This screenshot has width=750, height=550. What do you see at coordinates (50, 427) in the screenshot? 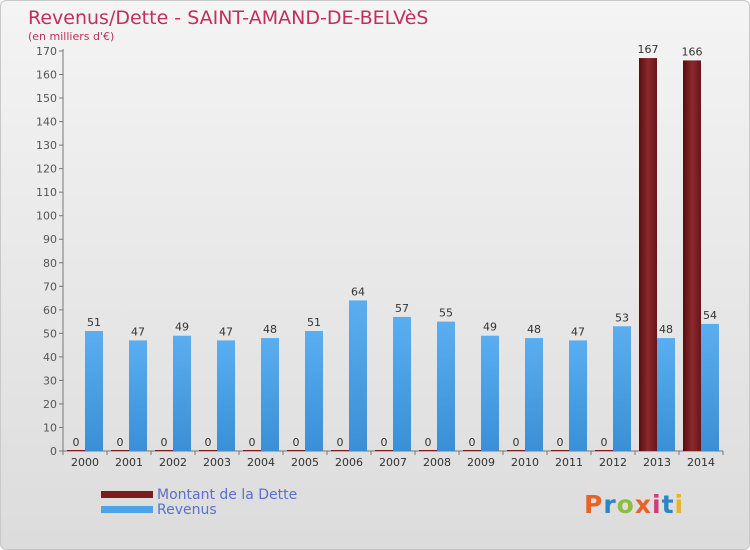
I see `y-tick-label-10: 10` at bounding box center [50, 427].